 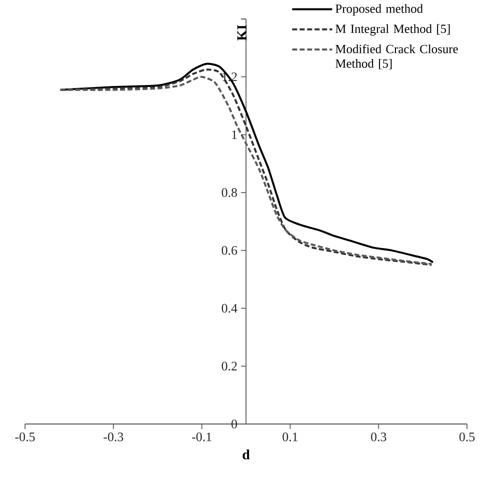 I want to click on y-tick-label: 0.2, so click(x=229, y=366).